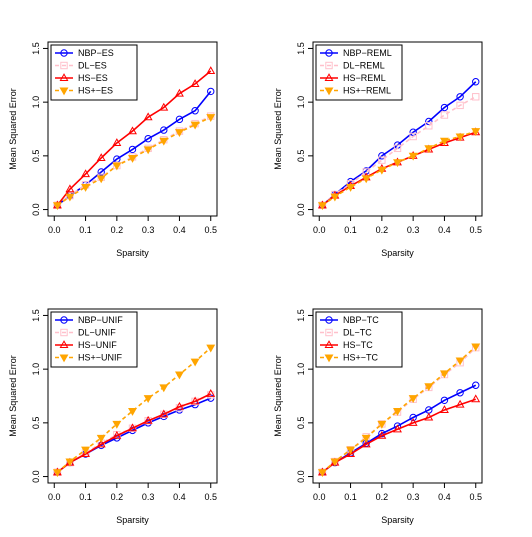 This screenshot has width=532, height=537. I want to click on legend-entry: DL−UNIF, so click(97, 333).